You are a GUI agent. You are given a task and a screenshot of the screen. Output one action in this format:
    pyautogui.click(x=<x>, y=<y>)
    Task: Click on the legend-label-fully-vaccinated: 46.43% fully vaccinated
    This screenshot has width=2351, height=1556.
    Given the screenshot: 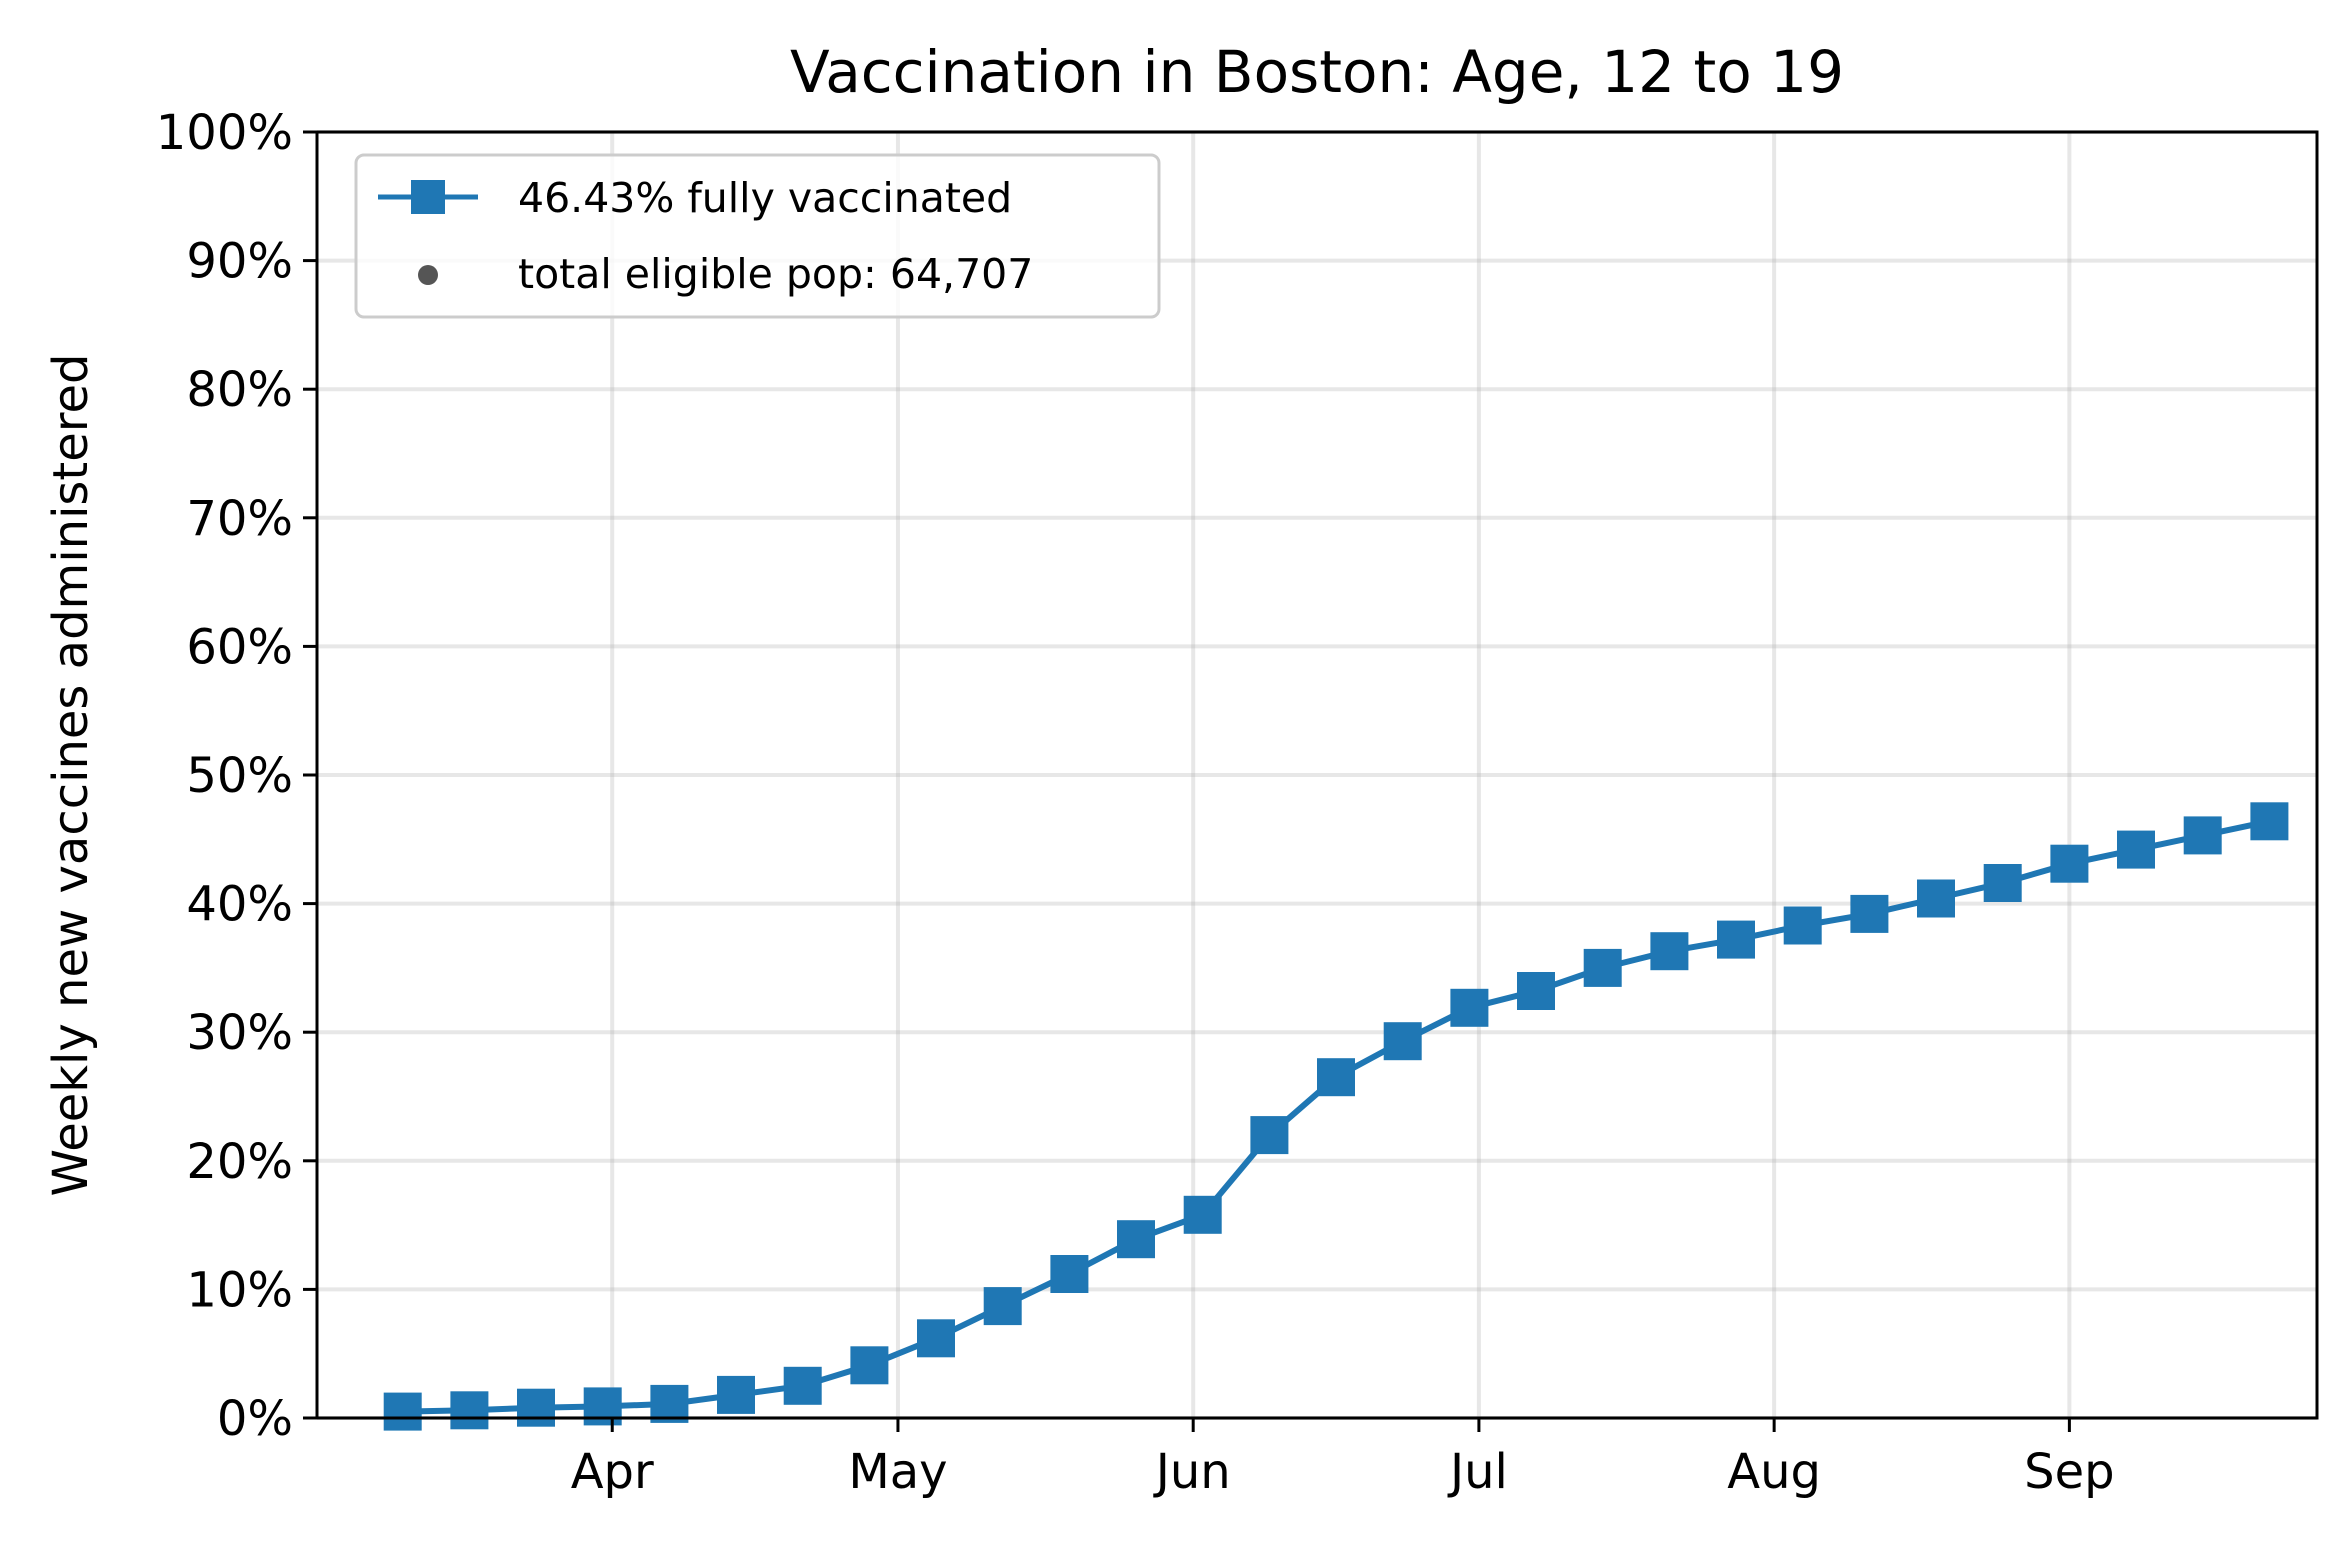 What is the action you would take?
    pyautogui.click(x=765, y=198)
    